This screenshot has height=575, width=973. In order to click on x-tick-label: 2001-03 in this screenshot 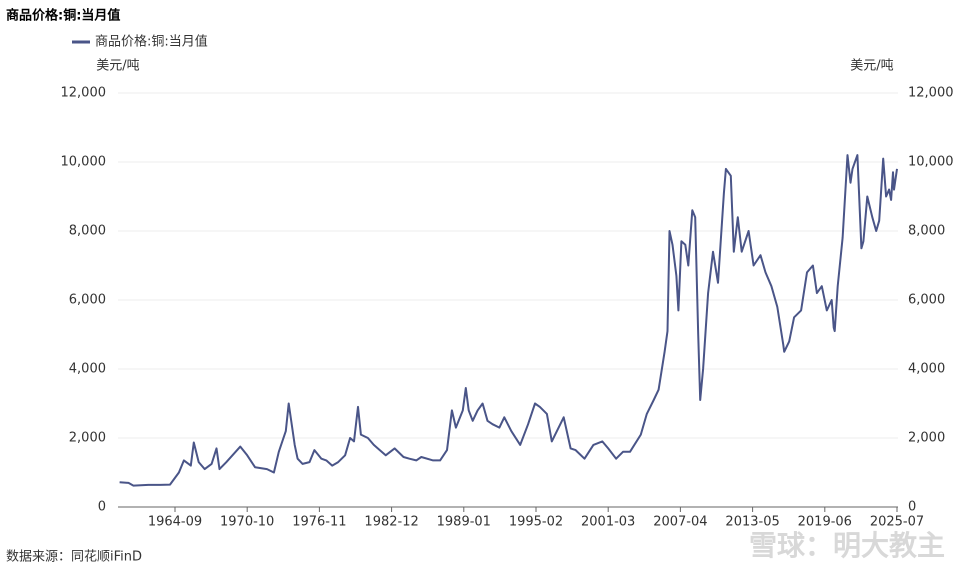, I will do `click(608, 522)`.